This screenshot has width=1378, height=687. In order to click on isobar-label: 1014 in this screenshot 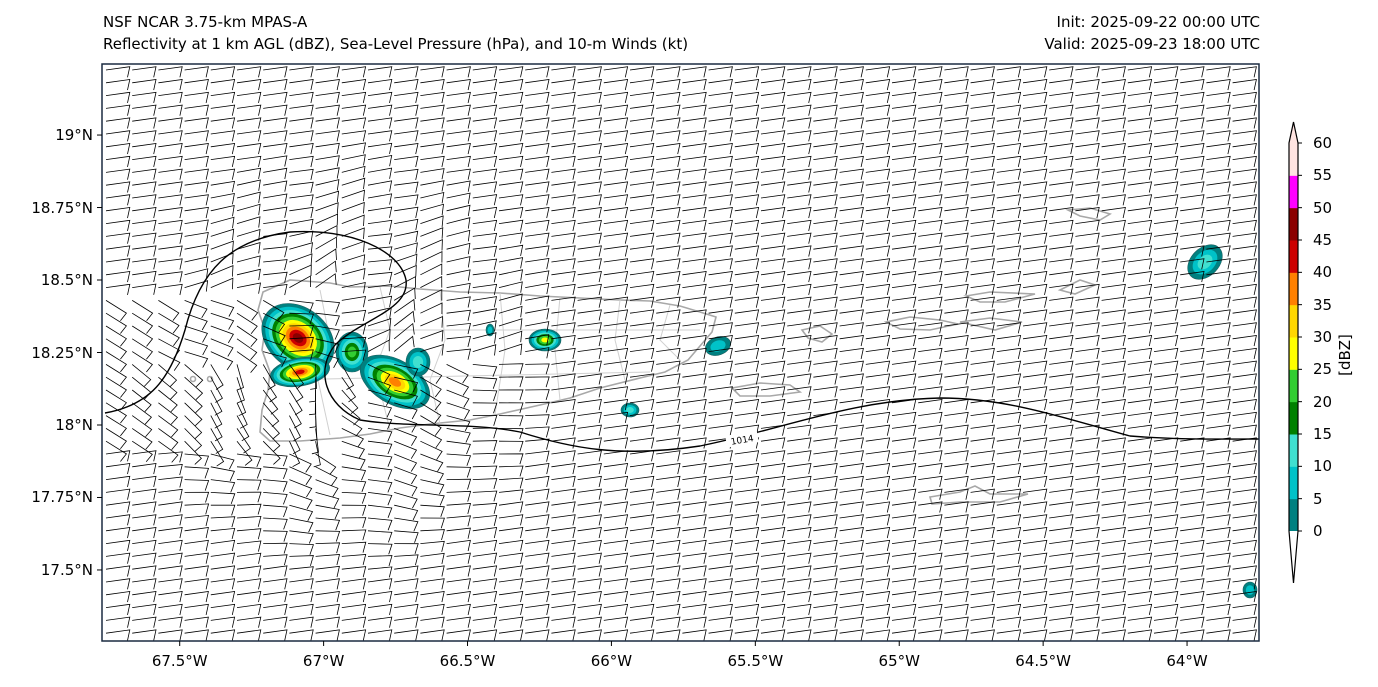, I will do `click(742, 441)`.